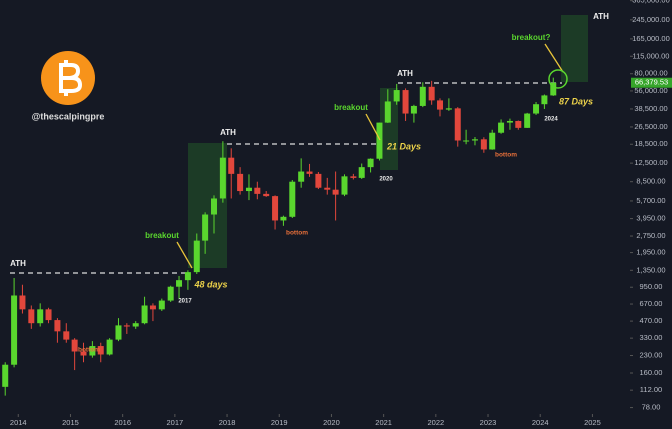 Image resolution: width=672 pixels, height=429 pixels. What do you see at coordinates (650, 126) in the screenshot?
I see `y-tick-label: 26,500.00` at bounding box center [650, 126].